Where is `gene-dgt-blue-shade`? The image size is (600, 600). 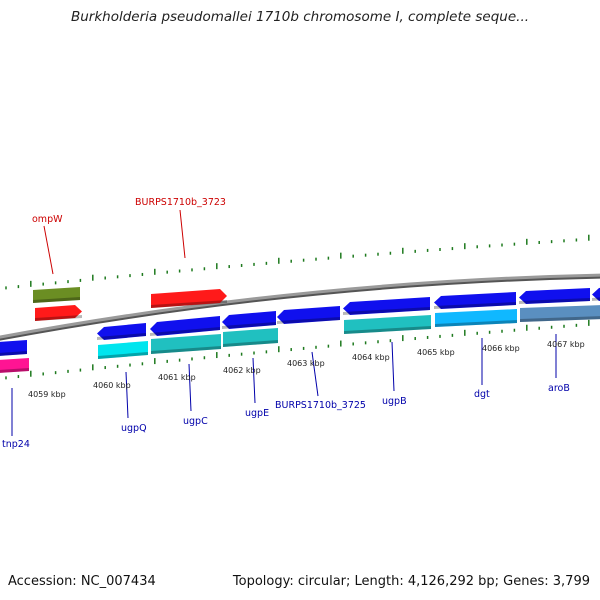
gene-dgt-blue-shade is located at coordinates (475, 305).